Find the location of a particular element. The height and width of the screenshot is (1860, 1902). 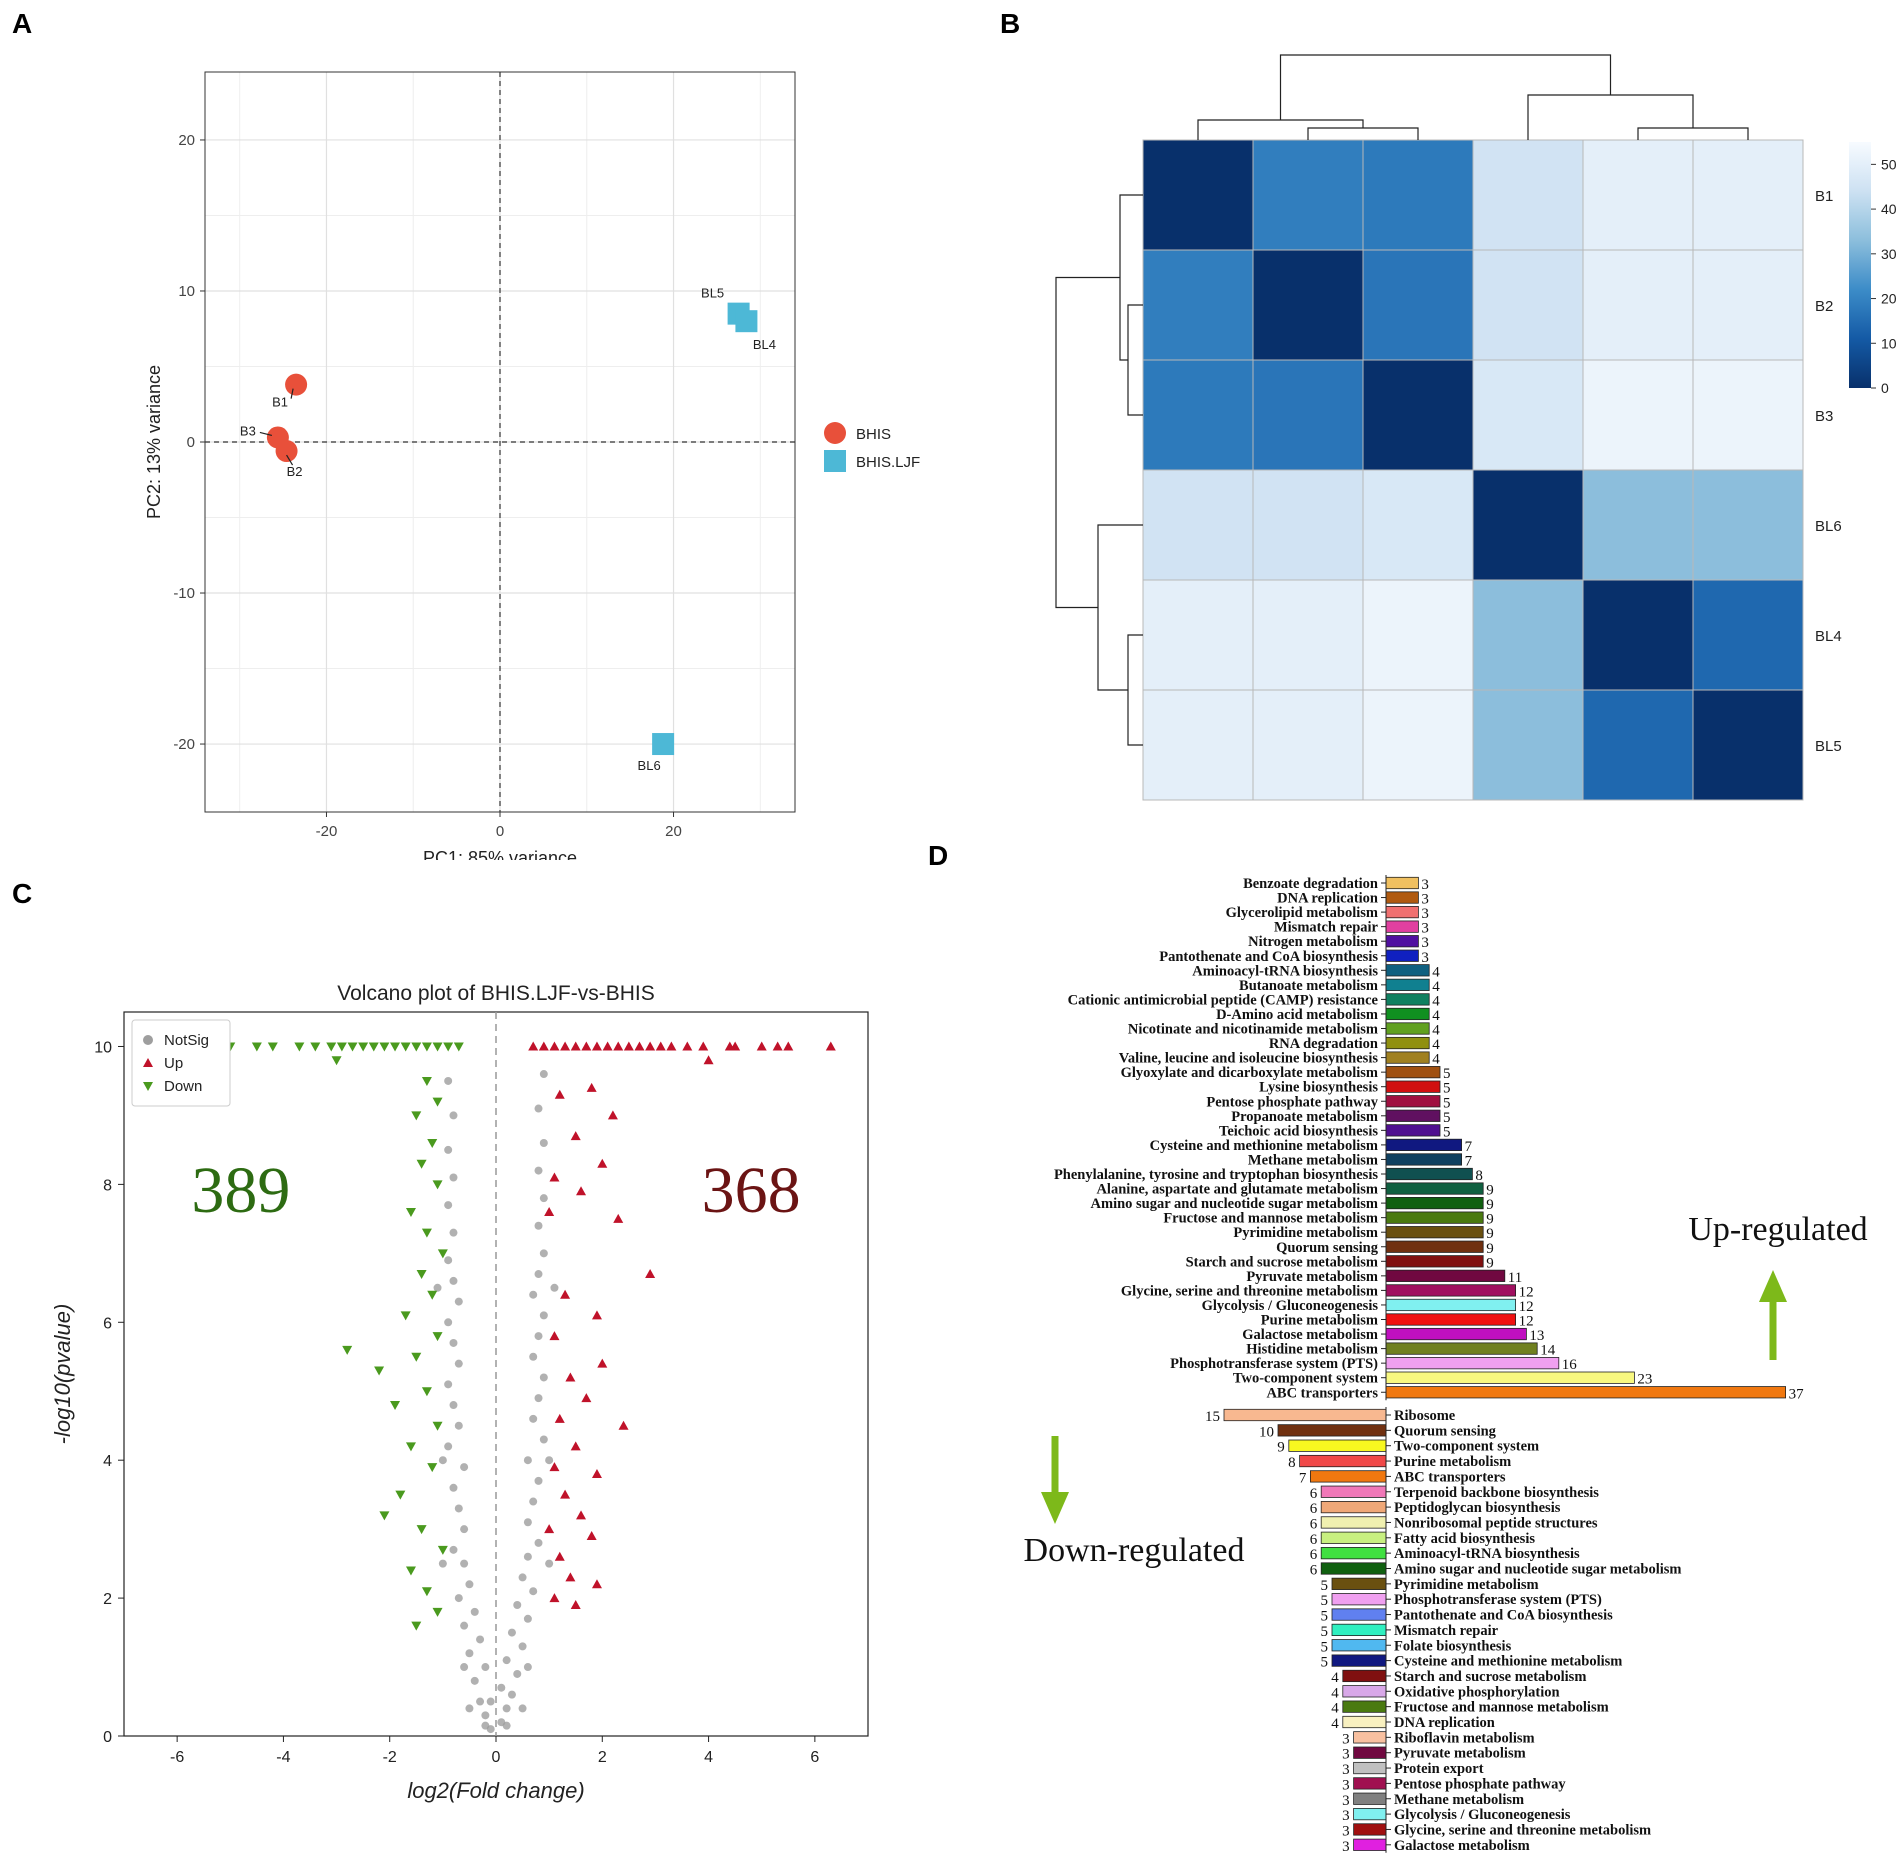

kegg-up-label: Pantothenate and CoA biosynthesis is located at coordinates (1268, 957).